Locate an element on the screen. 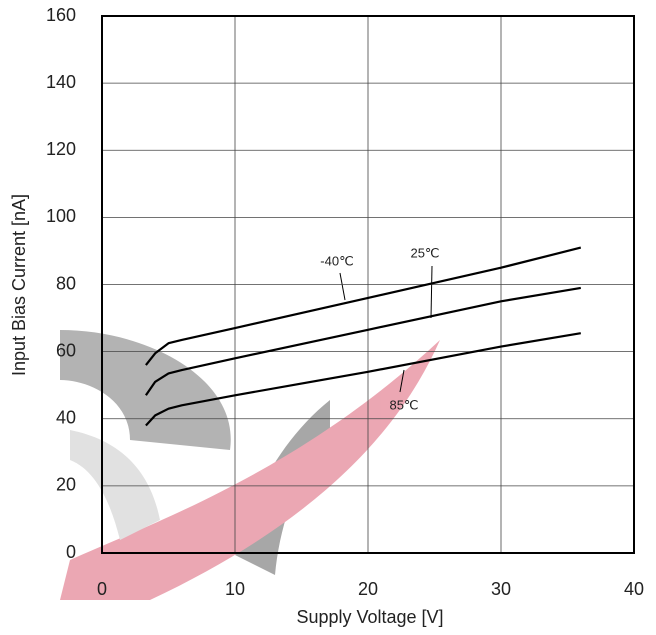 The image size is (656, 635). x-tick-label: 30 is located at coordinates (501, 589).